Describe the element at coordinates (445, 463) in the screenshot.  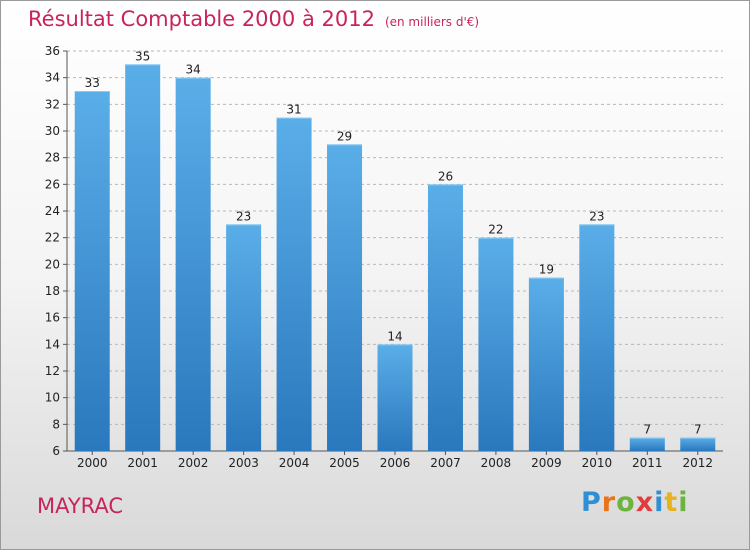
I see `x-tick-label: 2007` at that location.